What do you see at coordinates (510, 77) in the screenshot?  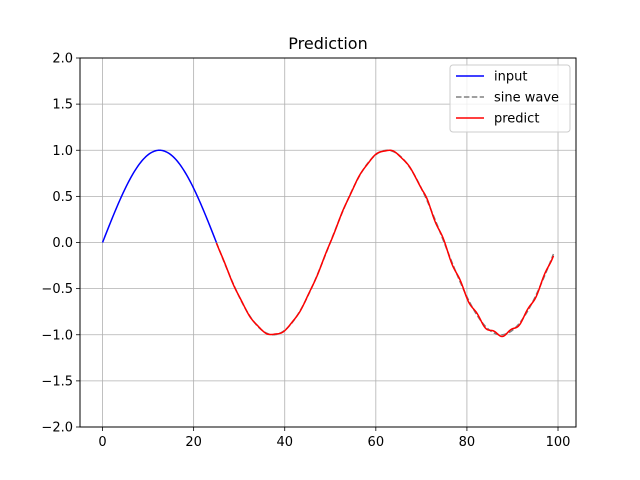 I see `legend-label: input` at bounding box center [510, 77].